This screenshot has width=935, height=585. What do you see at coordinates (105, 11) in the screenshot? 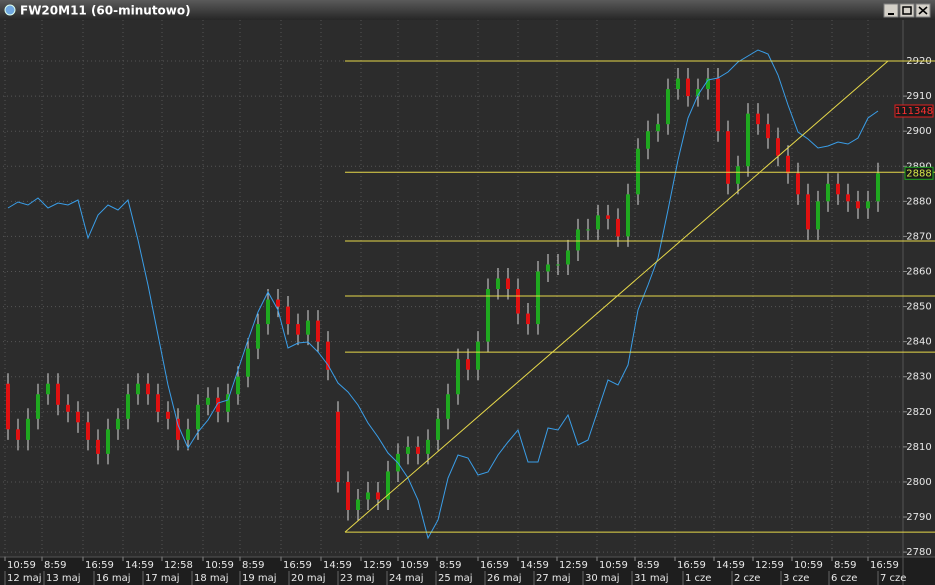
I see `window-title: FW20M11 (60-minutowo)` at bounding box center [105, 11].